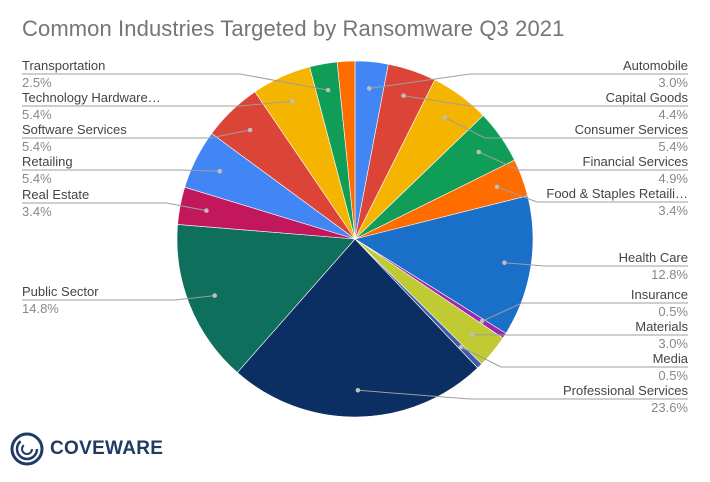  I want to click on coveware-logo: COVEWARE, so click(86, 449).